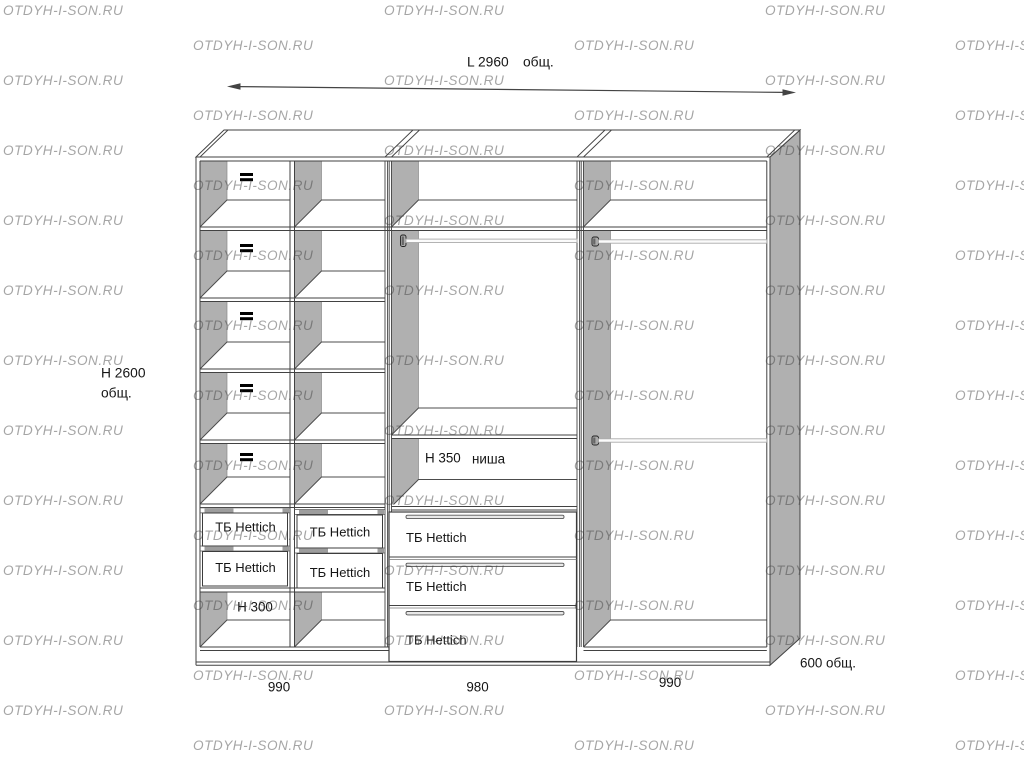  Describe the element at coordinates (123, 373) in the screenshot. I see `svg-text: Н 2600` at that location.